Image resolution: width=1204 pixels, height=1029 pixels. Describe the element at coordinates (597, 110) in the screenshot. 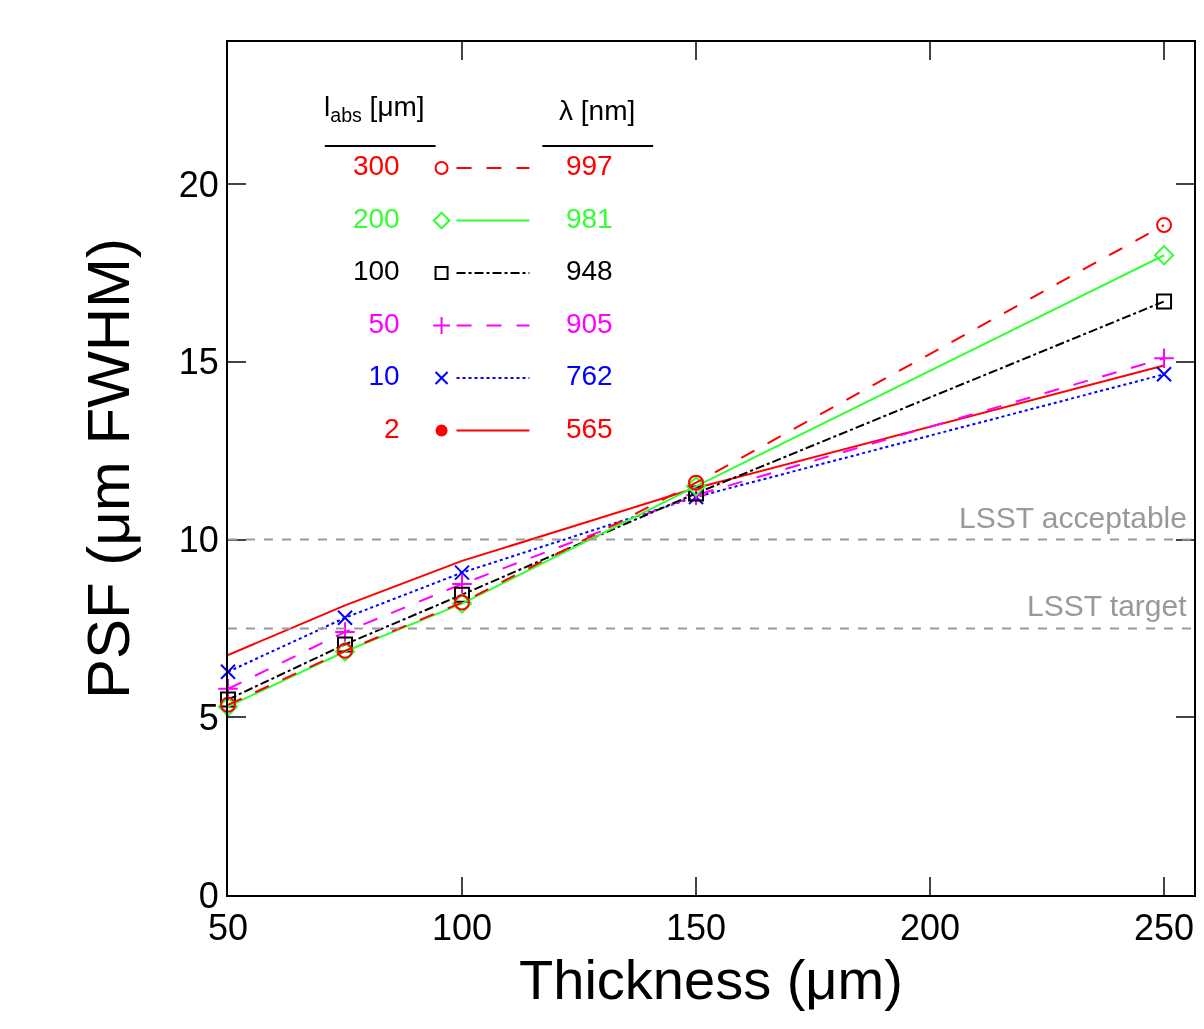

I see `annotation: λ [nm]` at that location.